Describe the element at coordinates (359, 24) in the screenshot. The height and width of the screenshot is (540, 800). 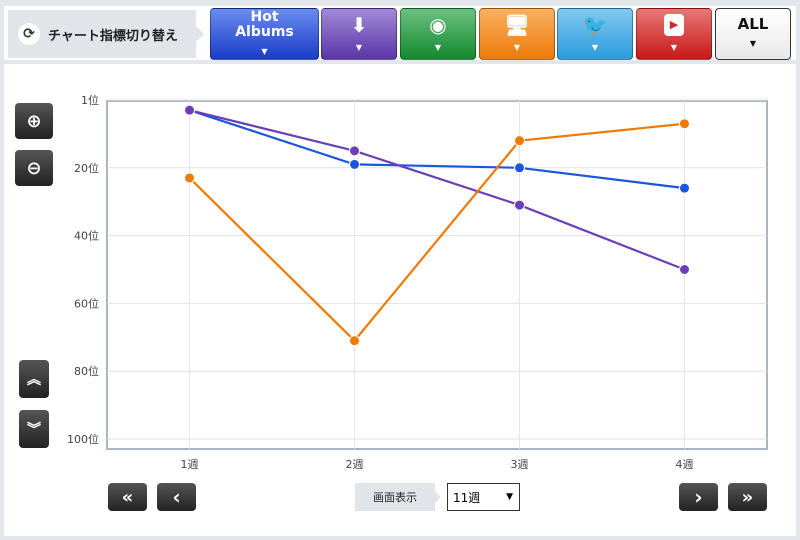
I see `download-cd-icon: ⬇` at that location.